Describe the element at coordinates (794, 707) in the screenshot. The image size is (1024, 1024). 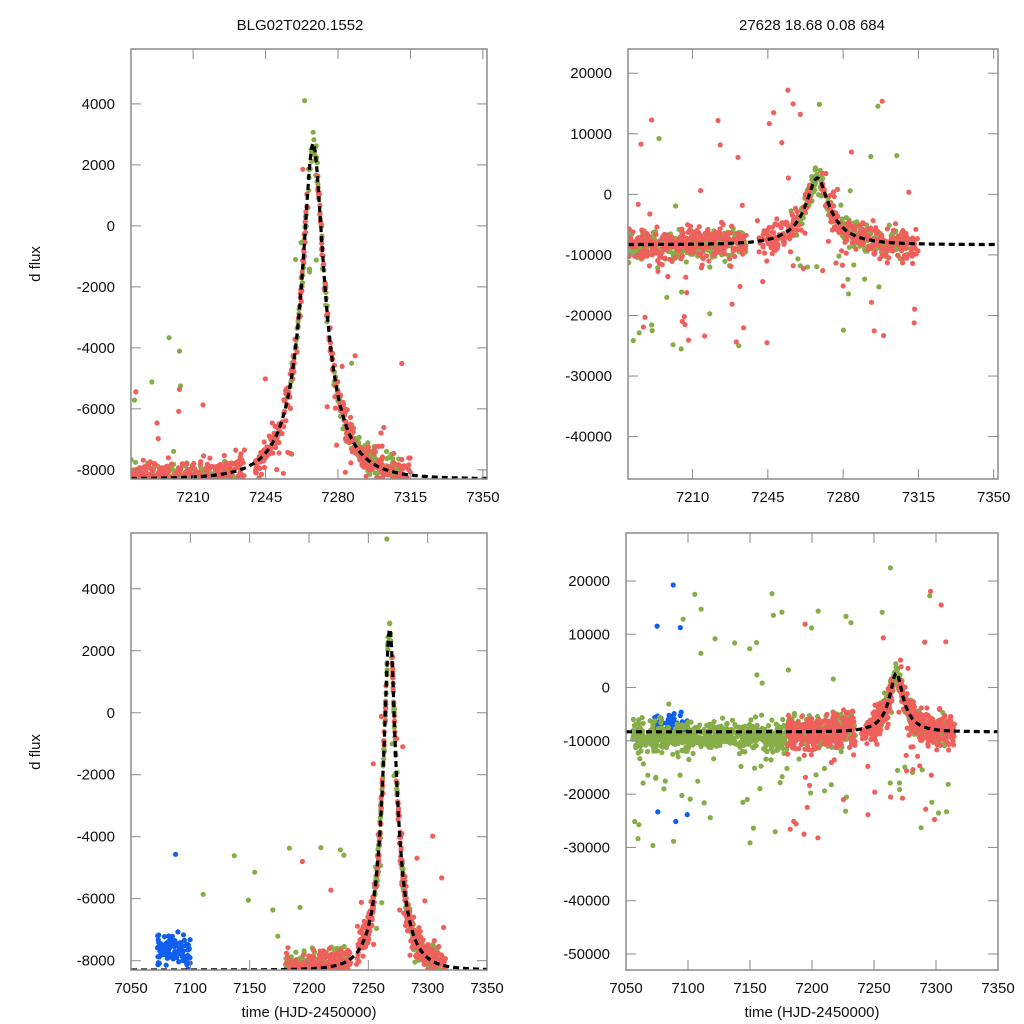
I see `data-points` at that location.